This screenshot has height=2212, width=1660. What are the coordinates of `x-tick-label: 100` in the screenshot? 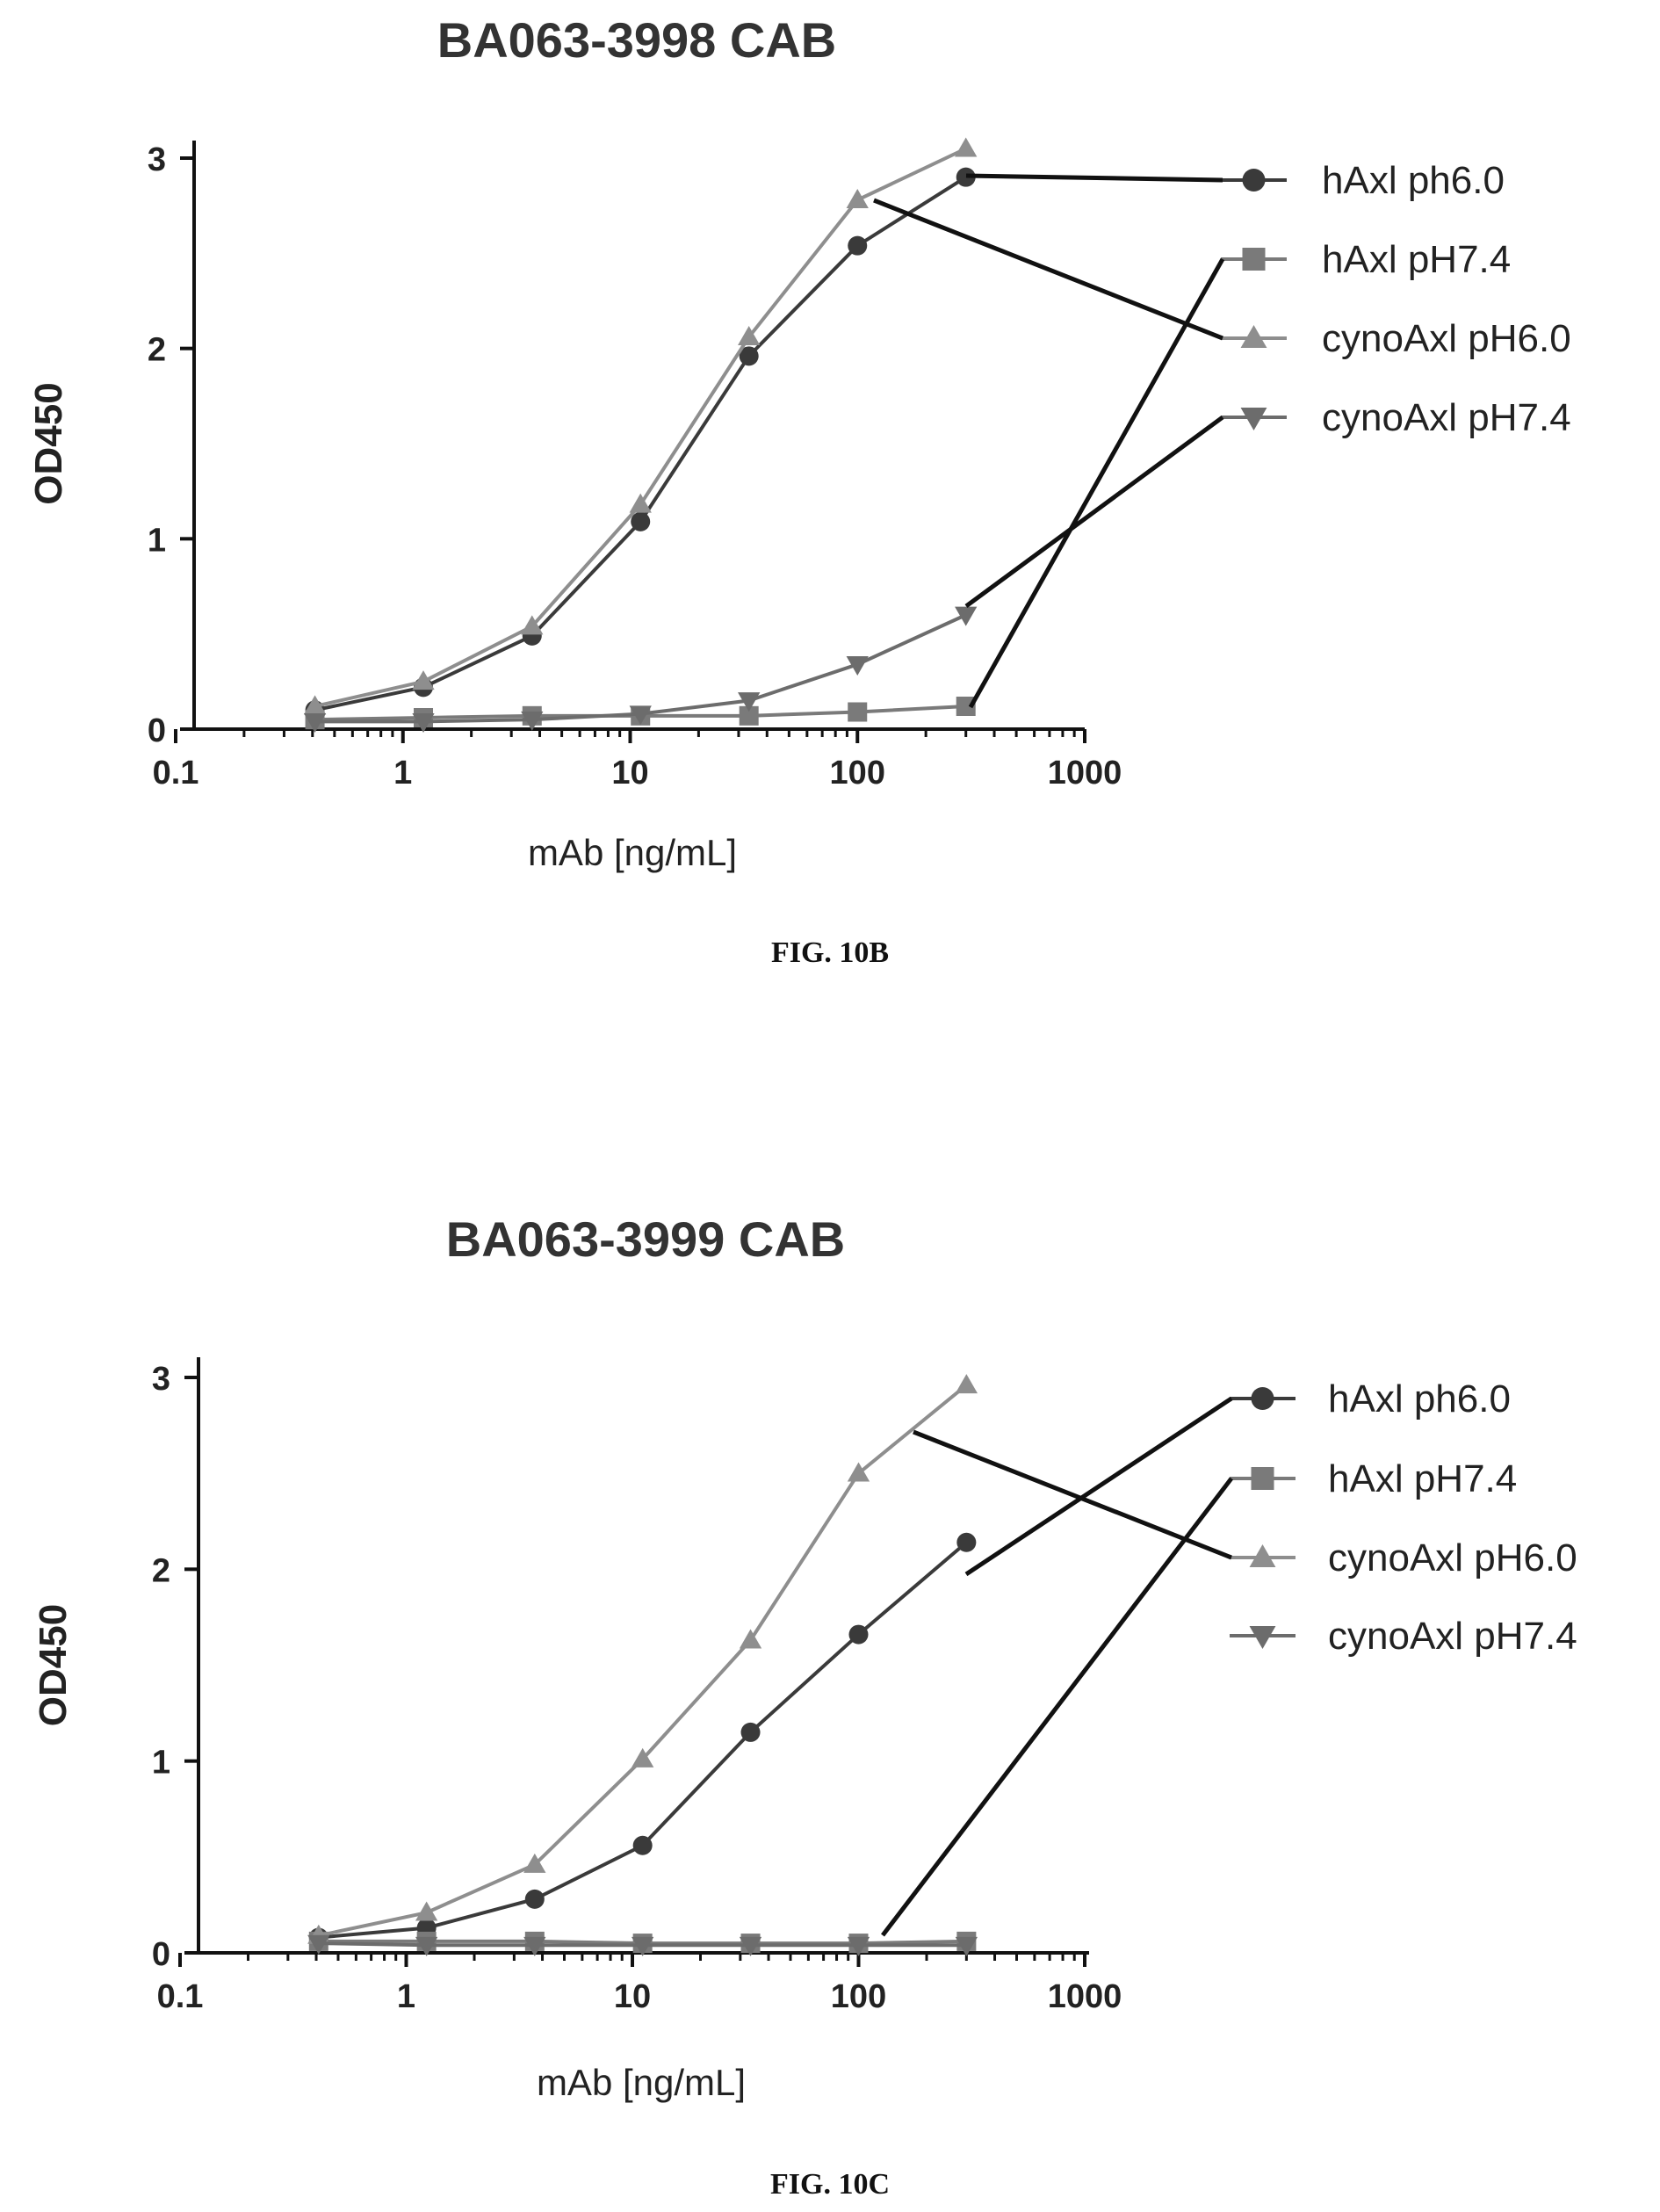 It's located at (857, 773).